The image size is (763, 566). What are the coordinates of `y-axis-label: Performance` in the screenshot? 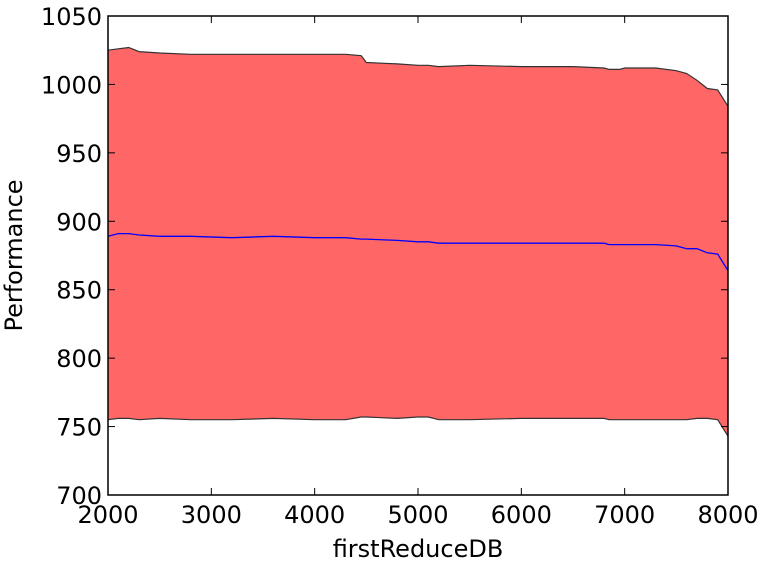 It's located at (14, 255).